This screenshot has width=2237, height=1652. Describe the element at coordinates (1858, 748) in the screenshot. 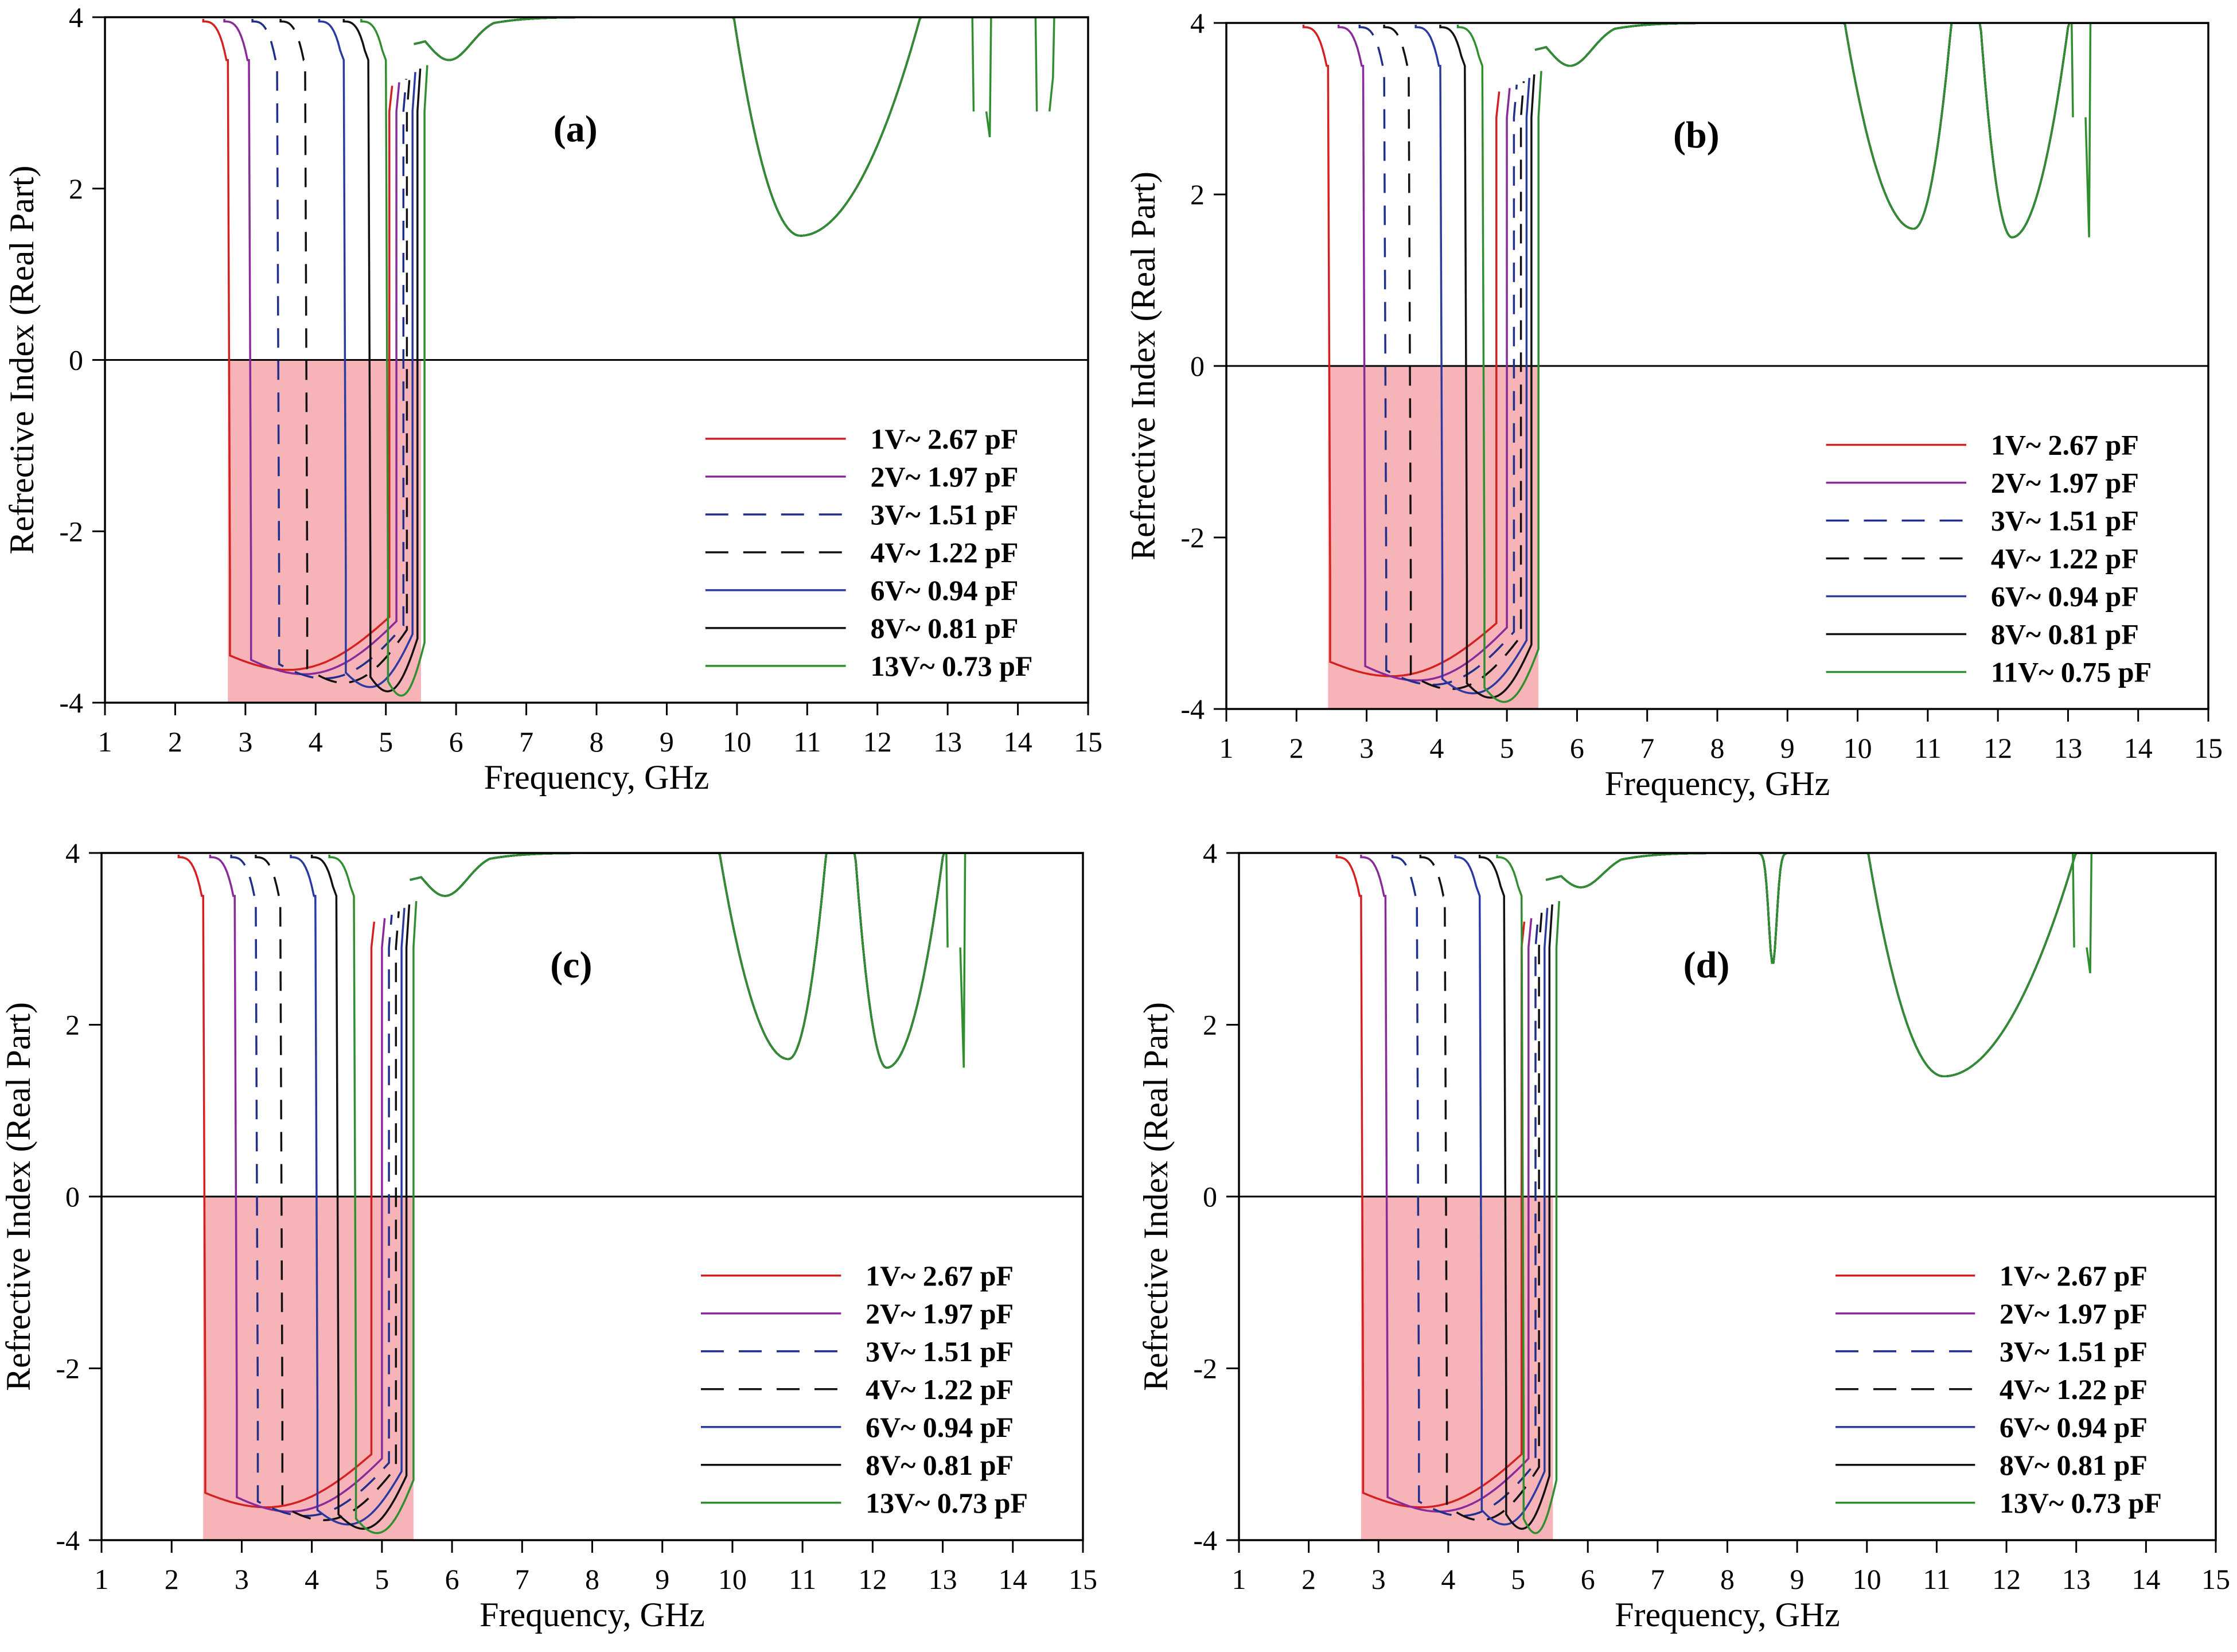

I see `x-tick-label: 10` at that location.